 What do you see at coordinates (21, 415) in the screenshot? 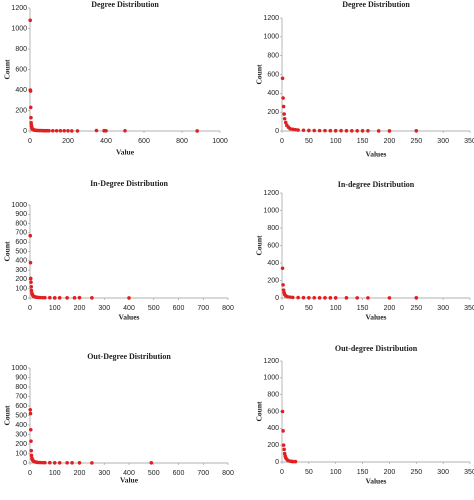
I see `y-tick-label: 500` at bounding box center [21, 415].